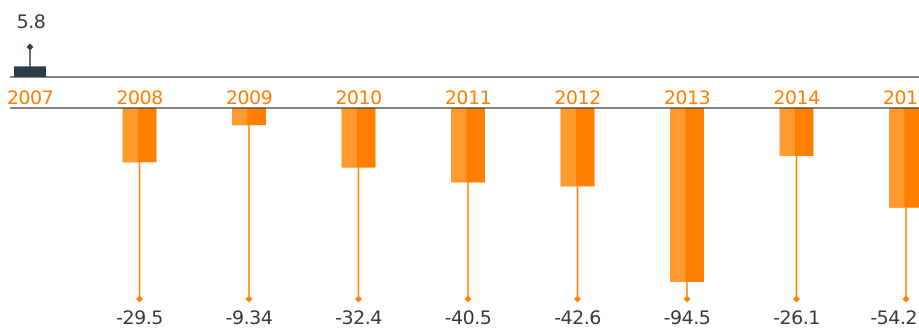 The height and width of the screenshot is (336, 919). Describe the element at coordinates (31, 22) in the screenshot. I see `value-label: 5.8` at that location.